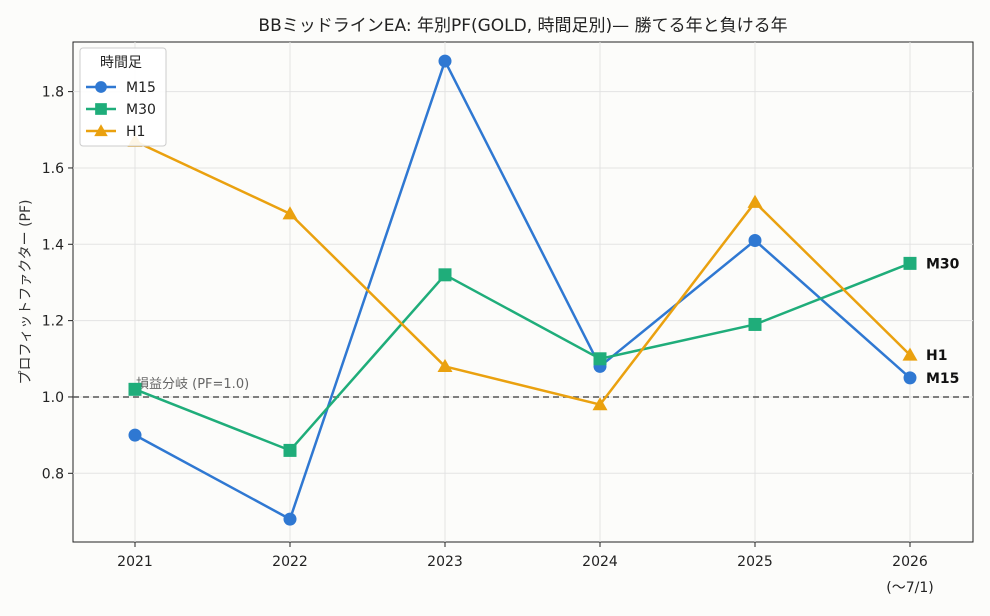 The width and height of the screenshot is (990, 616). Describe the element at coordinates (53, 93) in the screenshot. I see `y-tick-label: 1.8` at that location.